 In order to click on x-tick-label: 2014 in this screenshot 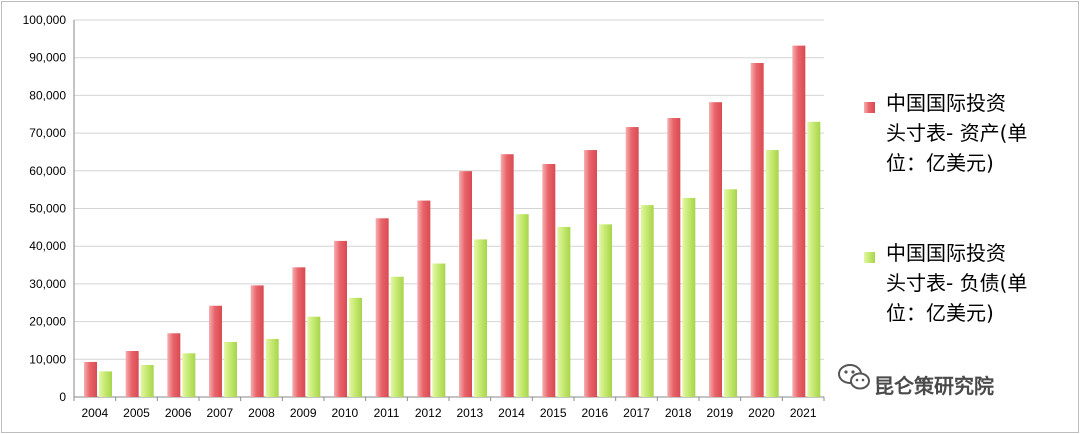, I will do `click(511, 413)`.